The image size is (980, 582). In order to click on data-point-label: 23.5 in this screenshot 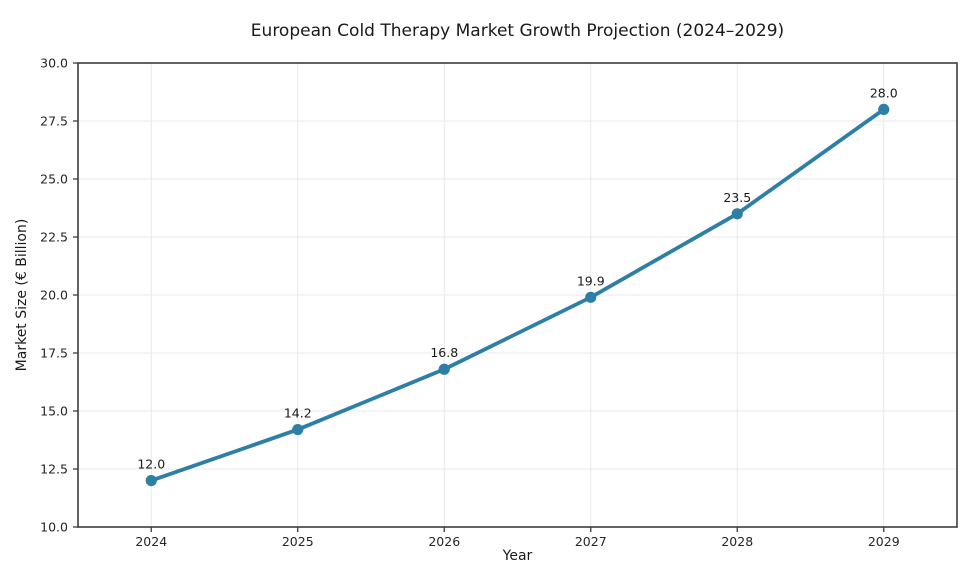, I will do `click(737, 197)`.